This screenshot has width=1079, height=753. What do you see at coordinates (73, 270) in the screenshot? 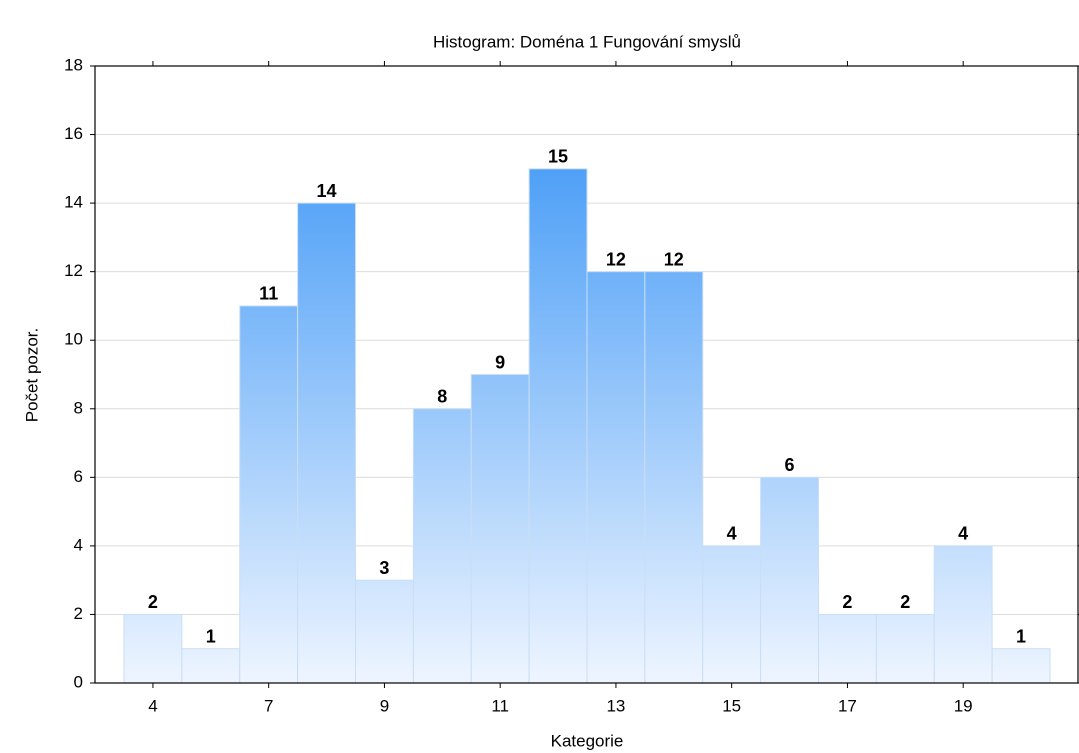
I see `y-tick-label: 12` at bounding box center [73, 270].